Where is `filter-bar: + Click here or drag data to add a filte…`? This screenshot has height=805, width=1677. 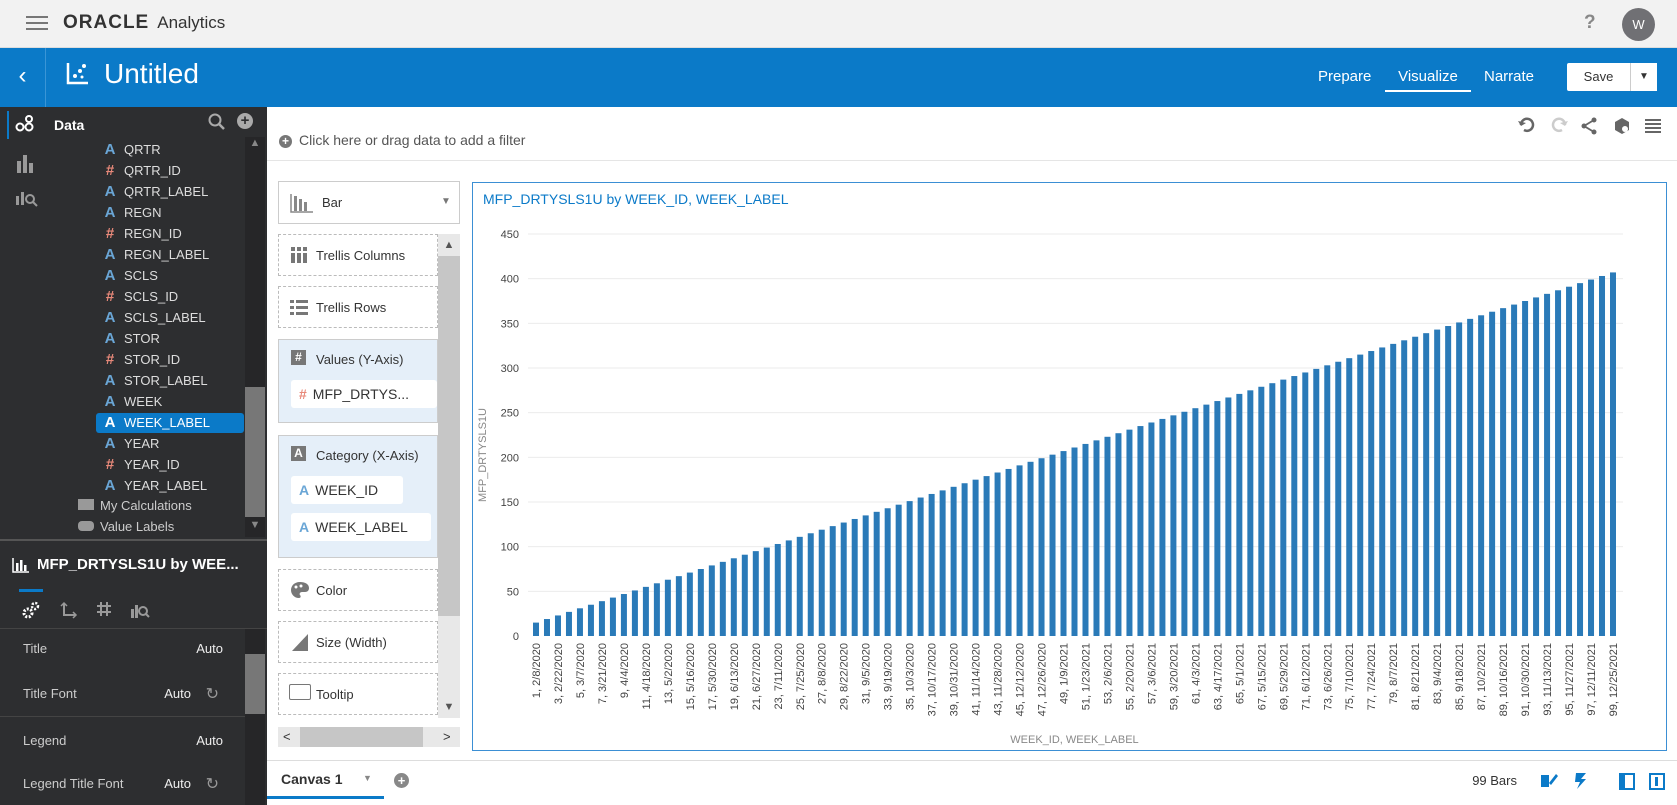 filter-bar: + Click here or drag data to add a filte… is located at coordinates (972, 134).